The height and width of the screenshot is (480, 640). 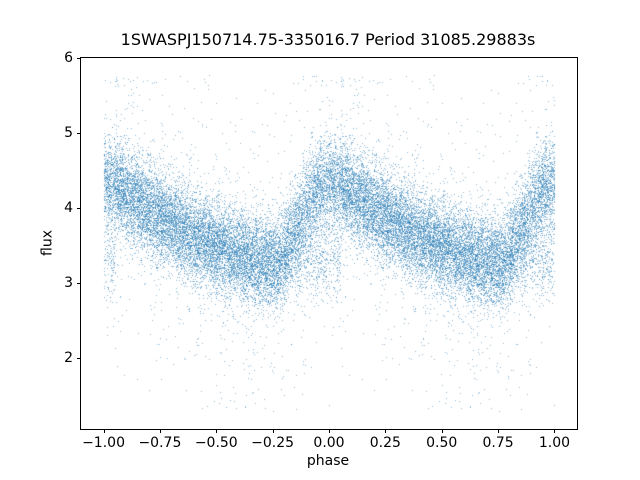 I want to click on y-tick-label: 6, so click(x=68, y=58).